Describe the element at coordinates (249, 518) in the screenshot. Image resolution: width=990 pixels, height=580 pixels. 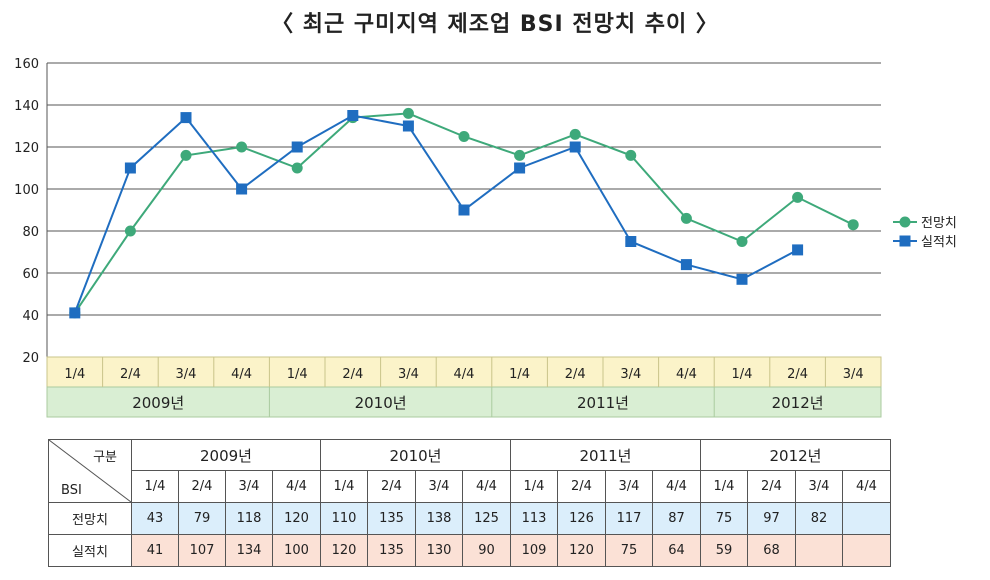
I see `table-cell-forecast: 118` at that location.